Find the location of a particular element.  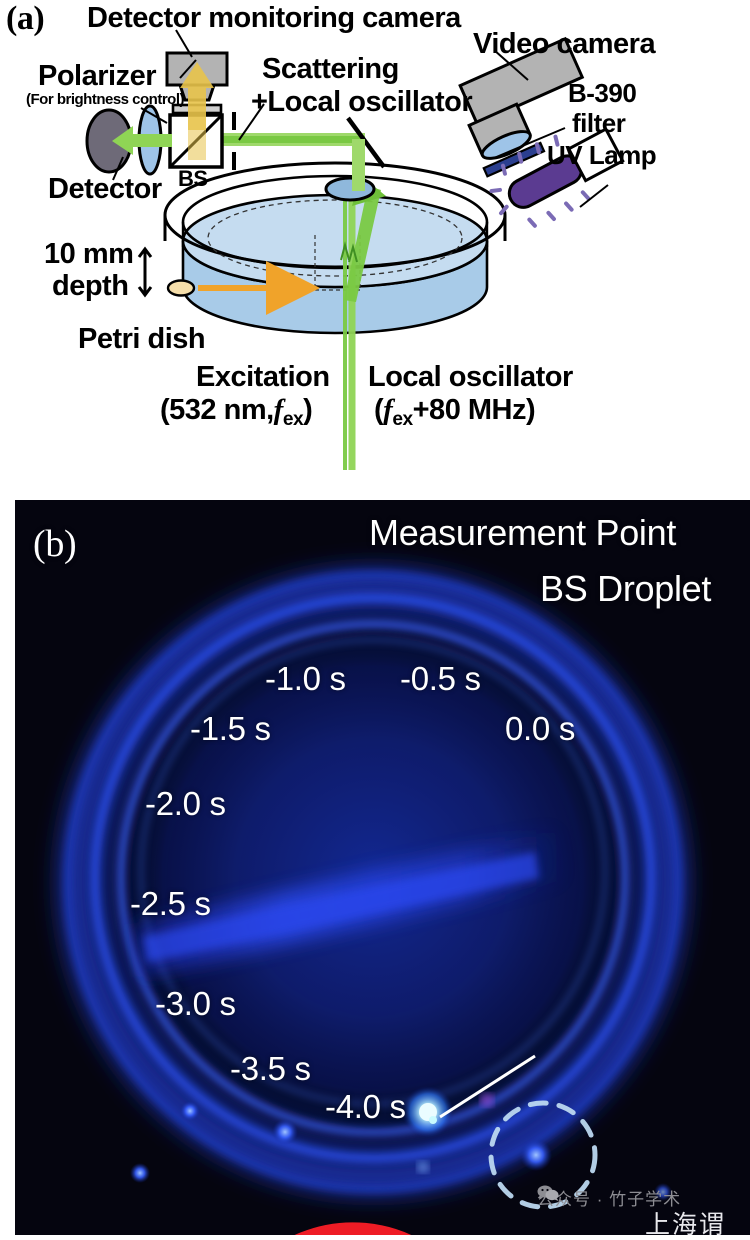

dish-liquid-surface is located at coordinates (335, 241).